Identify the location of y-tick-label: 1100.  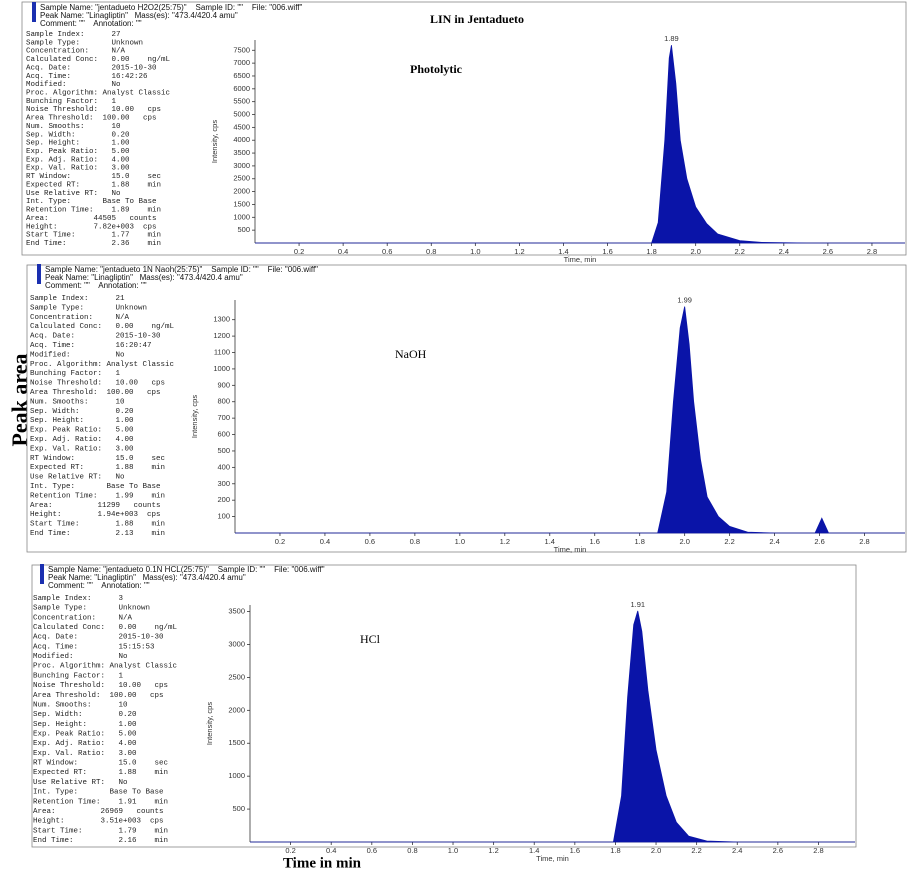
(222, 351).